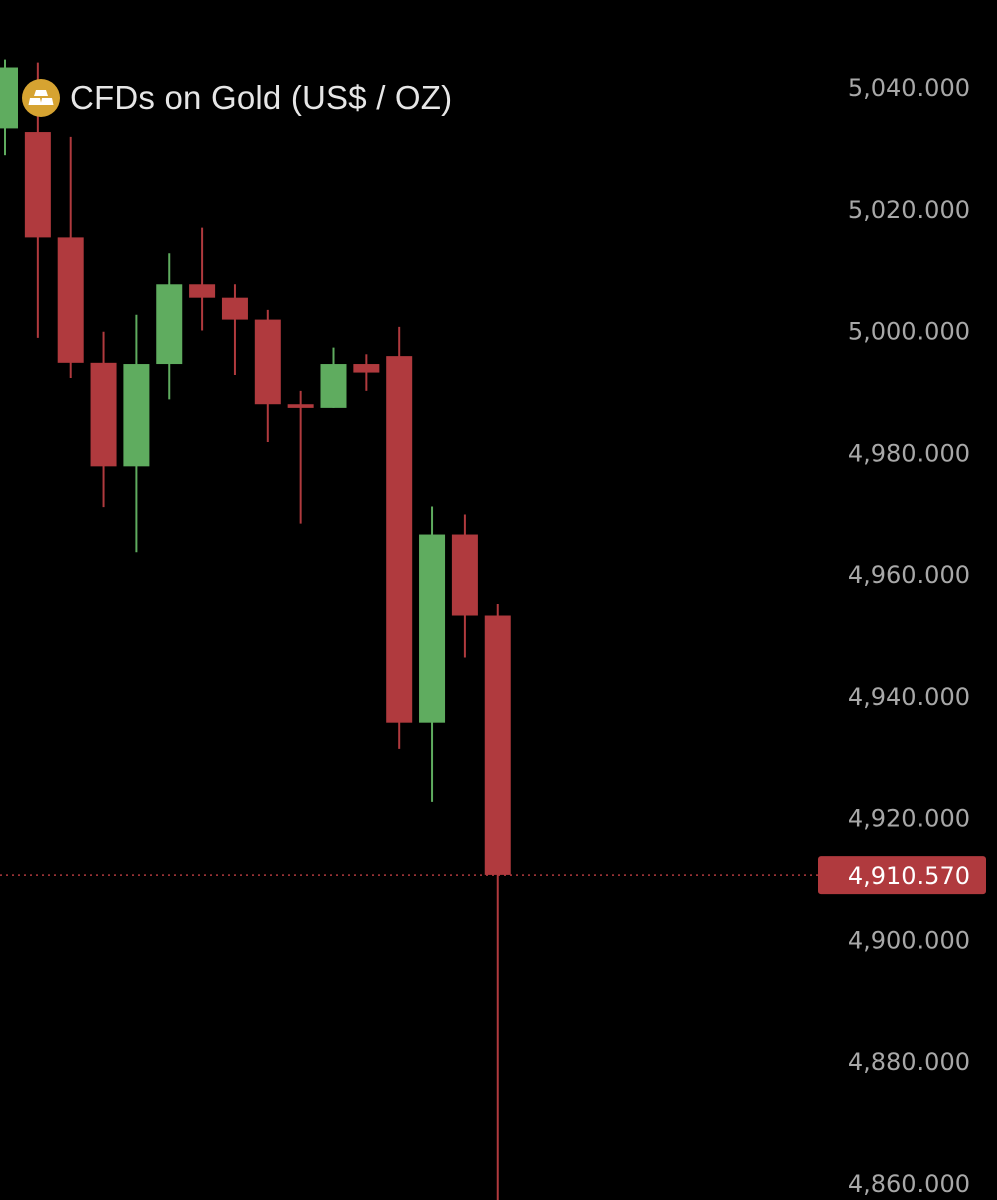 This screenshot has height=1200, width=997. What do you see at coordinates (909, 1062) in the screenshot?
I see `y-tick-label: 4,880.000` at bounding box center [909, 1062].